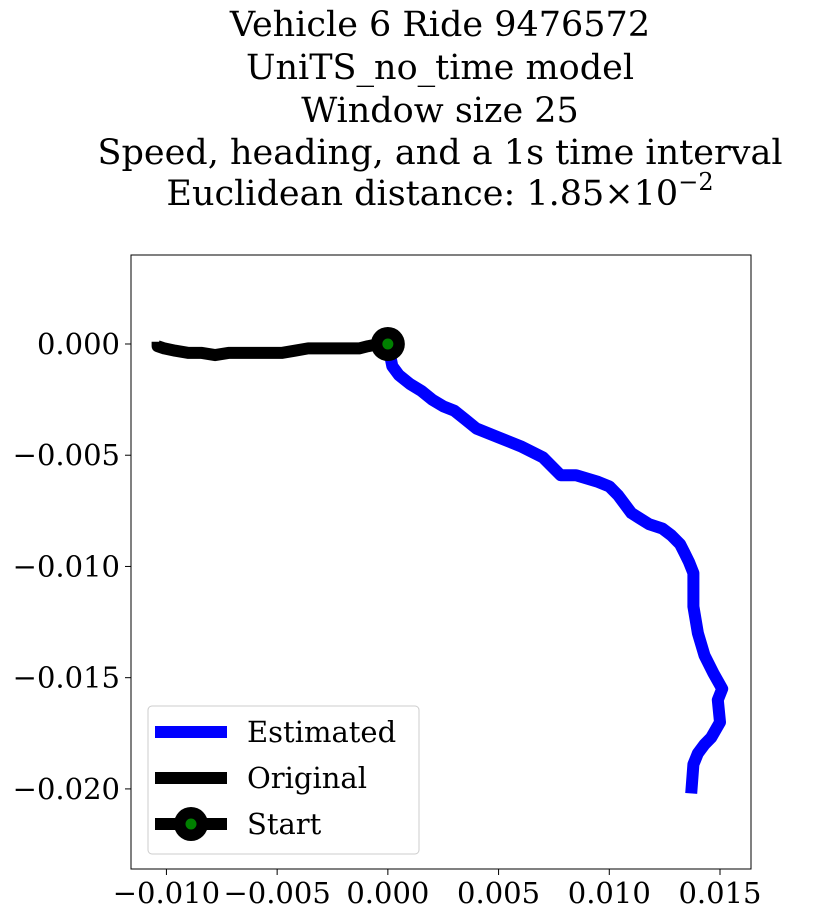 This screenshot has width=814, height=917. I want to click on x-tick-label: −0.005, so click(276, 893).